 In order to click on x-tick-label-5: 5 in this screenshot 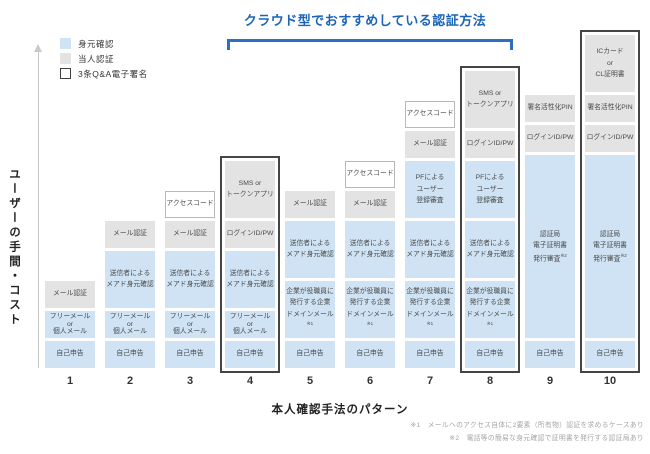, I will do `click(310, 381)`.